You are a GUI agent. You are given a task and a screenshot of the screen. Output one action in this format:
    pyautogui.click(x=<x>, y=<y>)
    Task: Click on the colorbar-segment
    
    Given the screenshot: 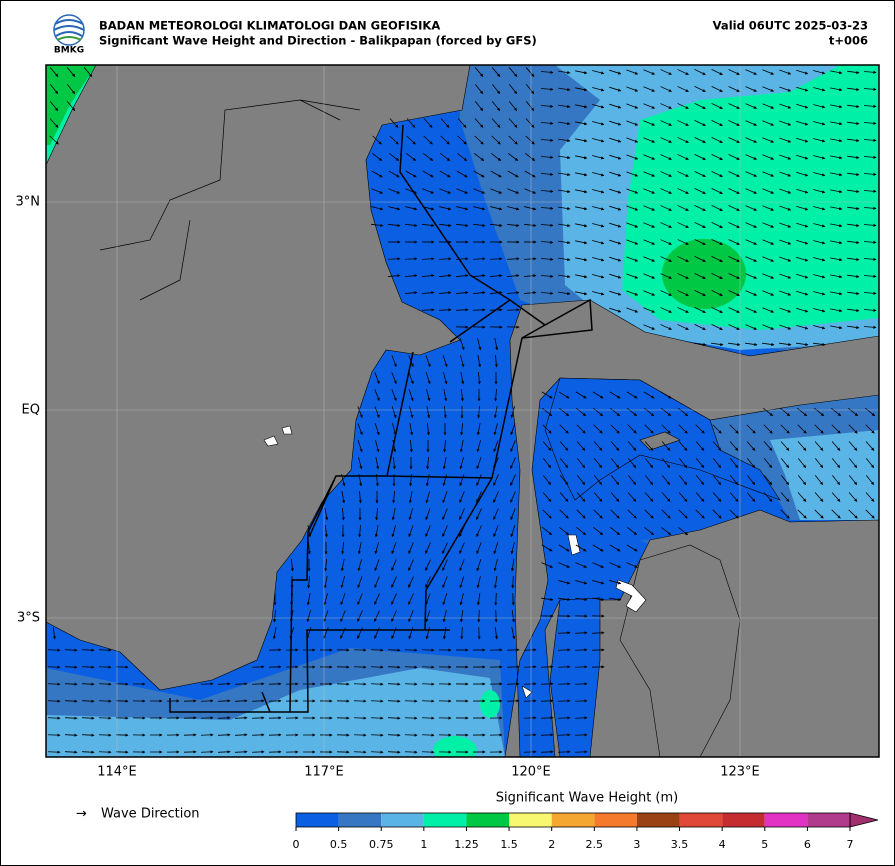 What is the action you would take?
    pyautogui.click(x=445, y=820)
    